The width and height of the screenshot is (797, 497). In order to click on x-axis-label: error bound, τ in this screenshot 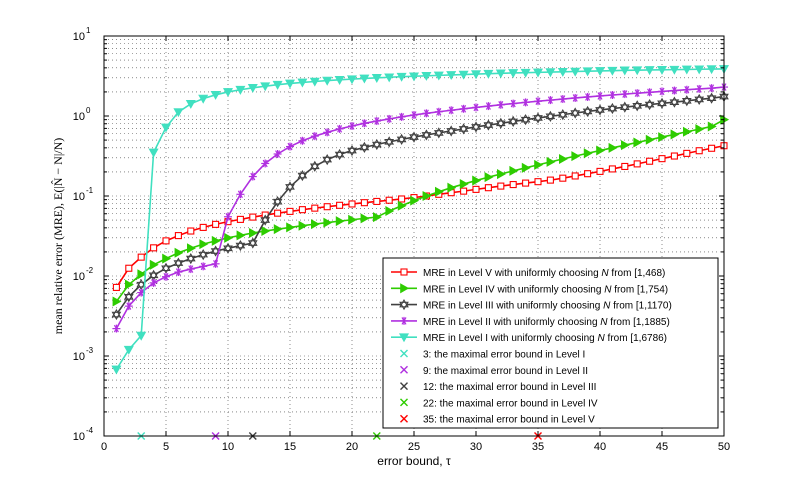, I will do `click(414, 461)`.